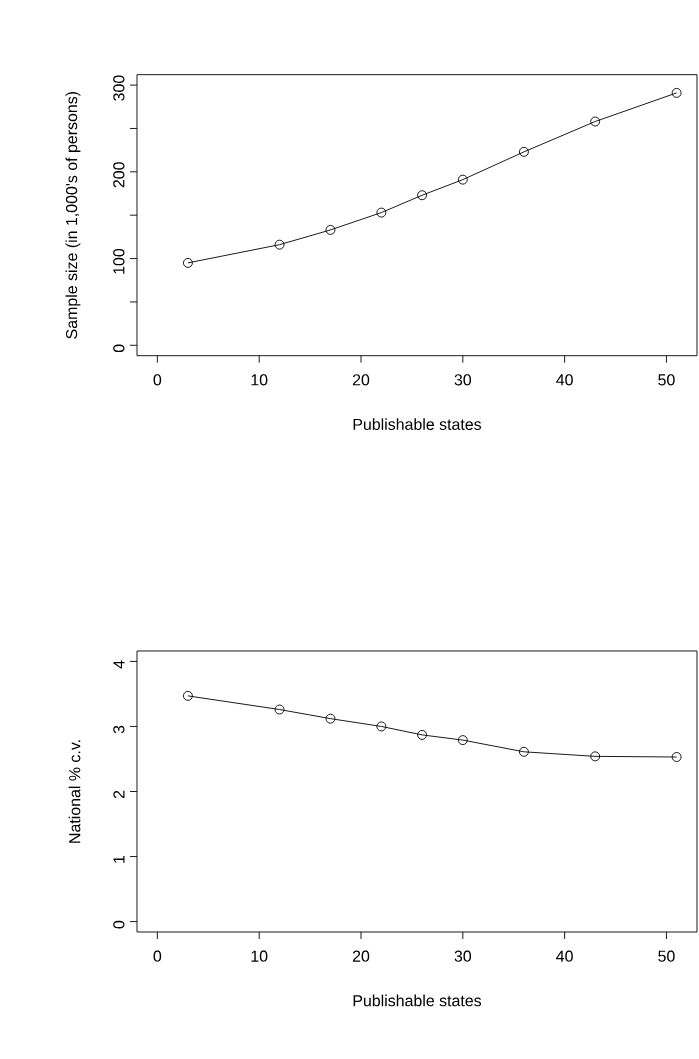 This screenshot has width=699, height=1059. What do you see at coordinates (119, 729) in the screenshot?
I see `y-tick-label: 3` at bounding box center [119, 729].